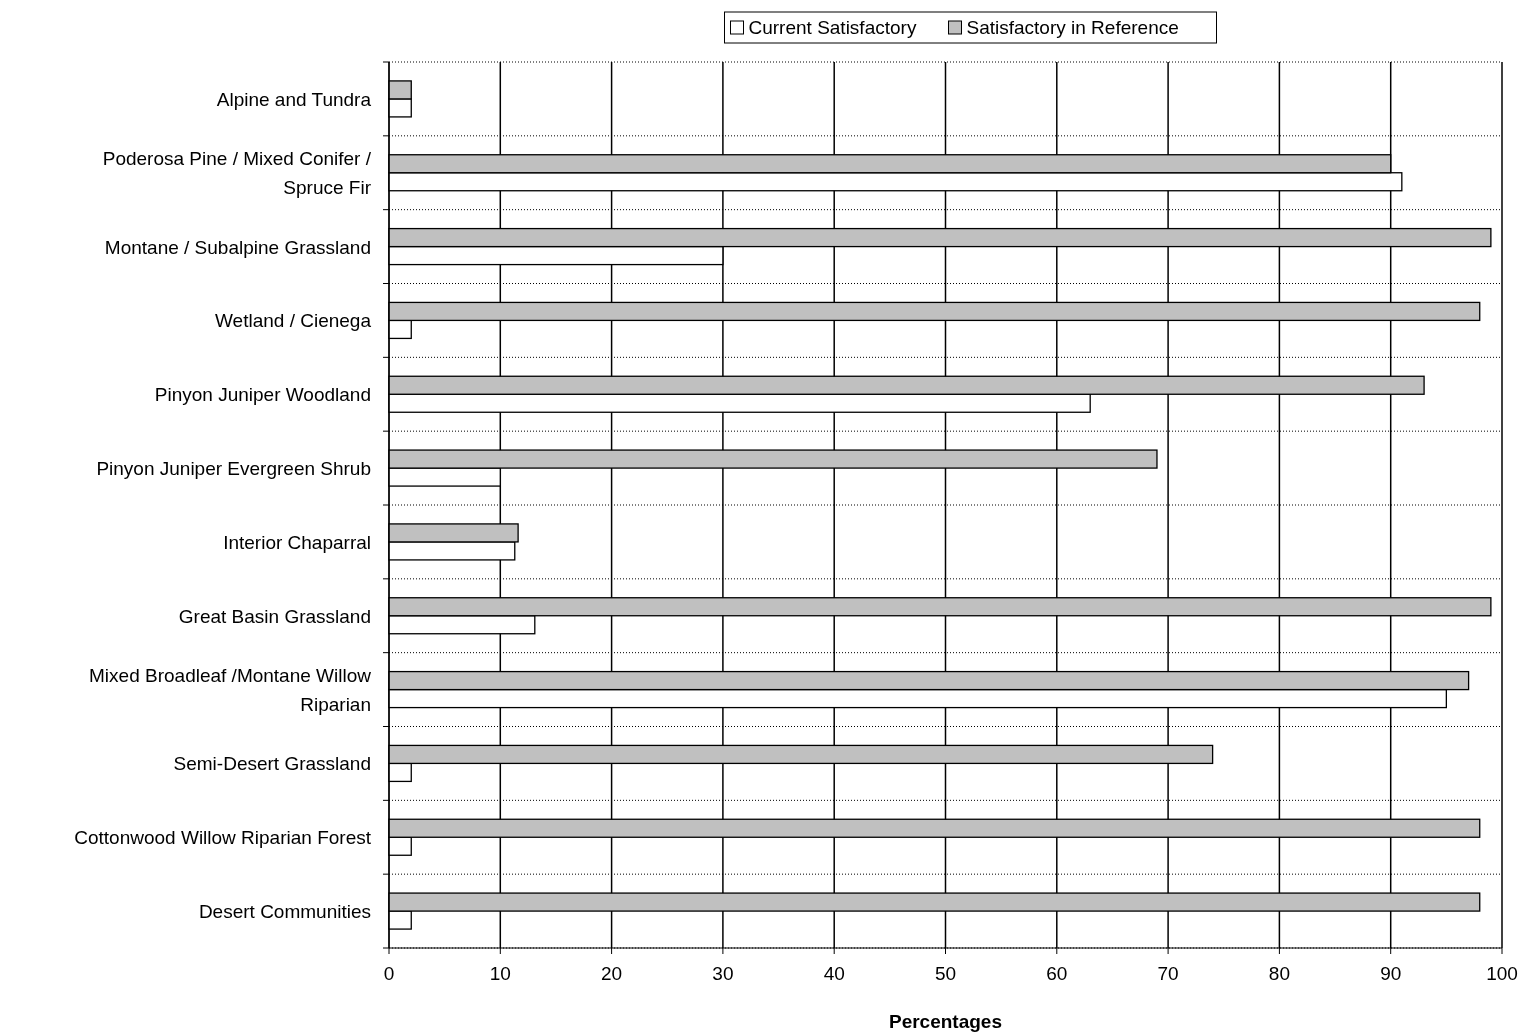 This screenshot has height=1036, width=1532. I want to click on x-tick-label: 100, so click(1502, 973).